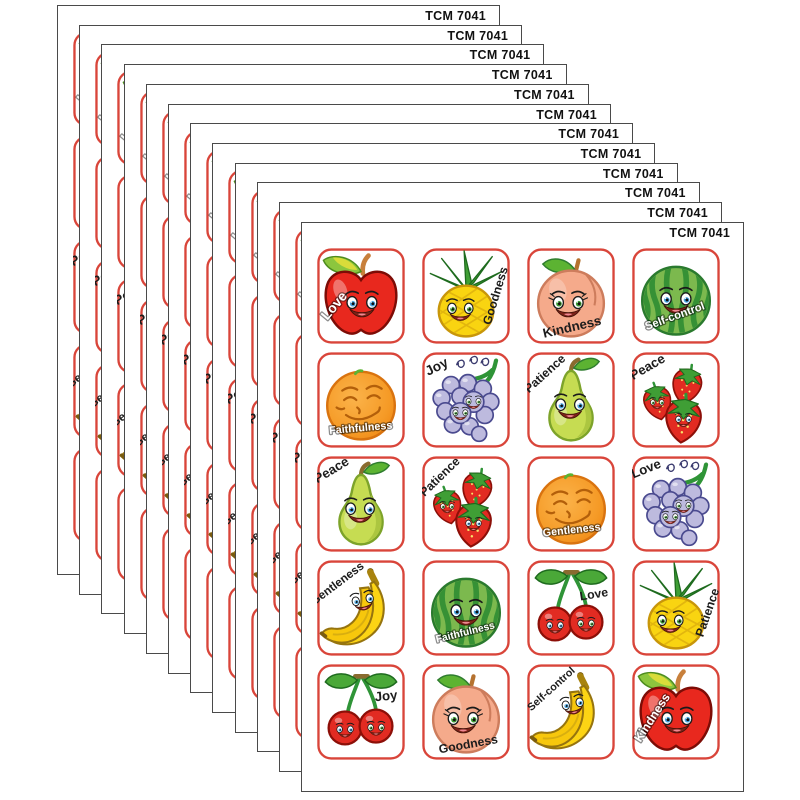 The width and height of the screenshot is (800, 800). Describe the element at coordinates (386, 695) in the screenshot. I see `sticker-word: Joy` at that location.